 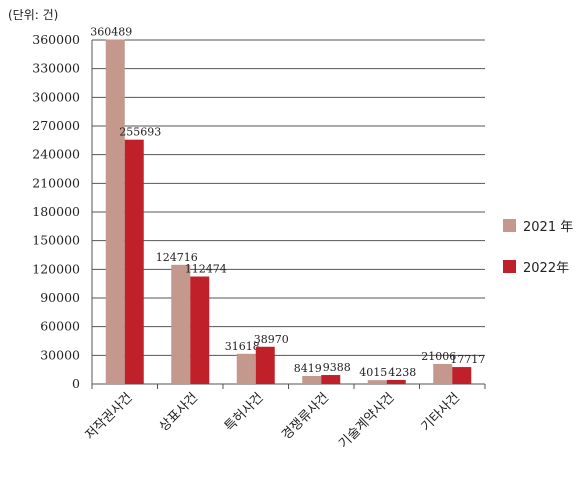 What do you see at coordinates (109, 416) in the screenshot?
I see `x-tick-label: 저작권사건` at bounding box center [109, 416].